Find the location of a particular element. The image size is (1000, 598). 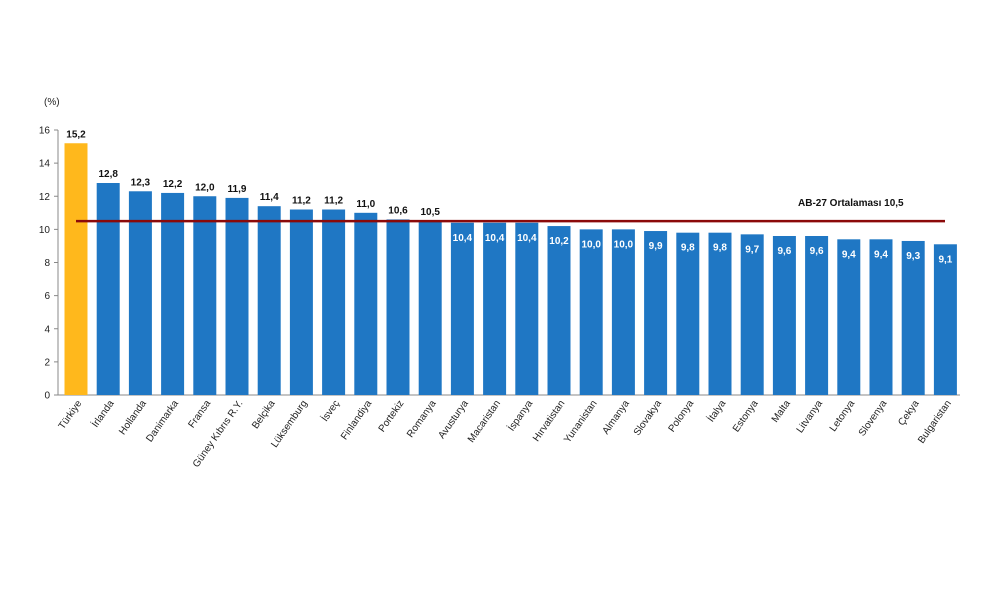

y-tick-label: 4 is located at coordinates (47, 329).